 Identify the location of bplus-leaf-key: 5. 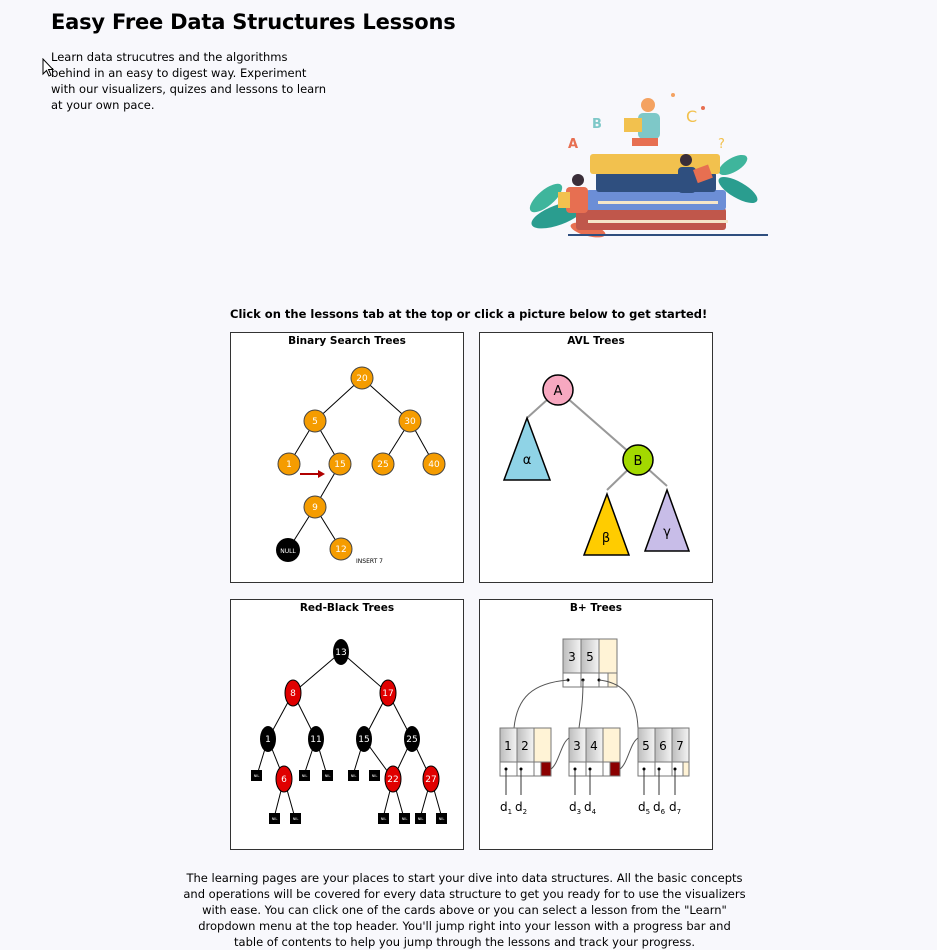
(646, 746).